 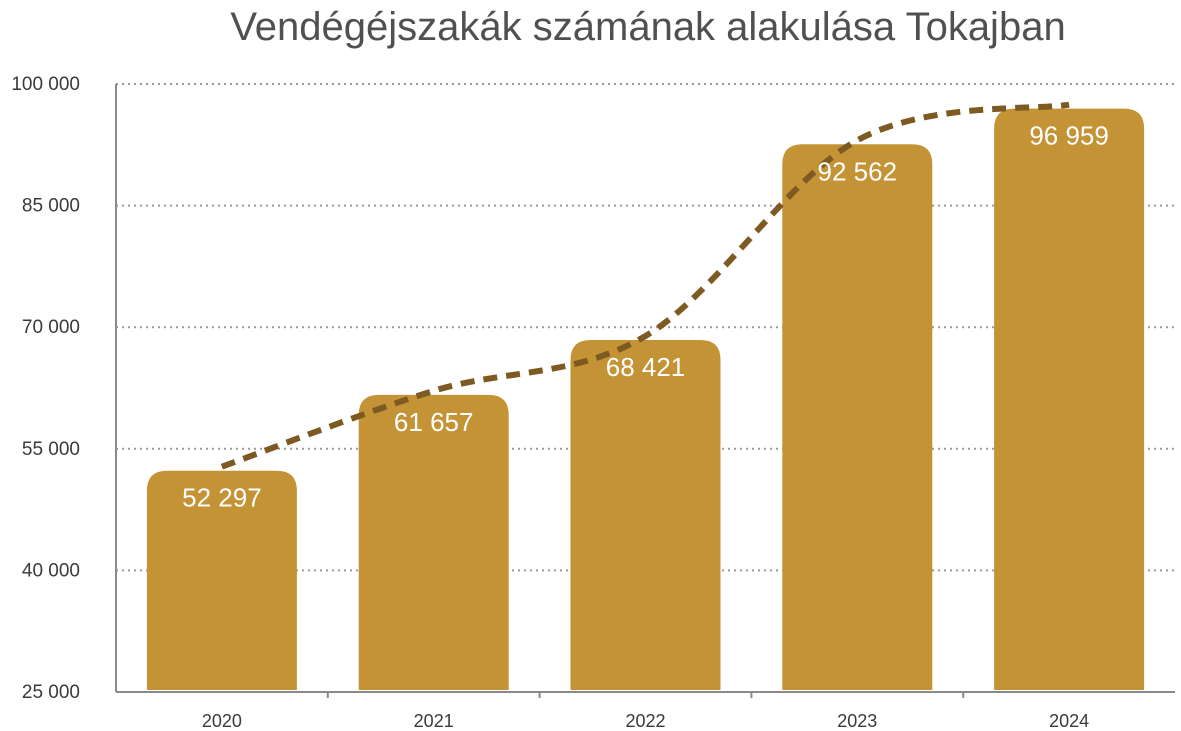 I want to click on data-label: 61 657, so click(x=434, y=422).